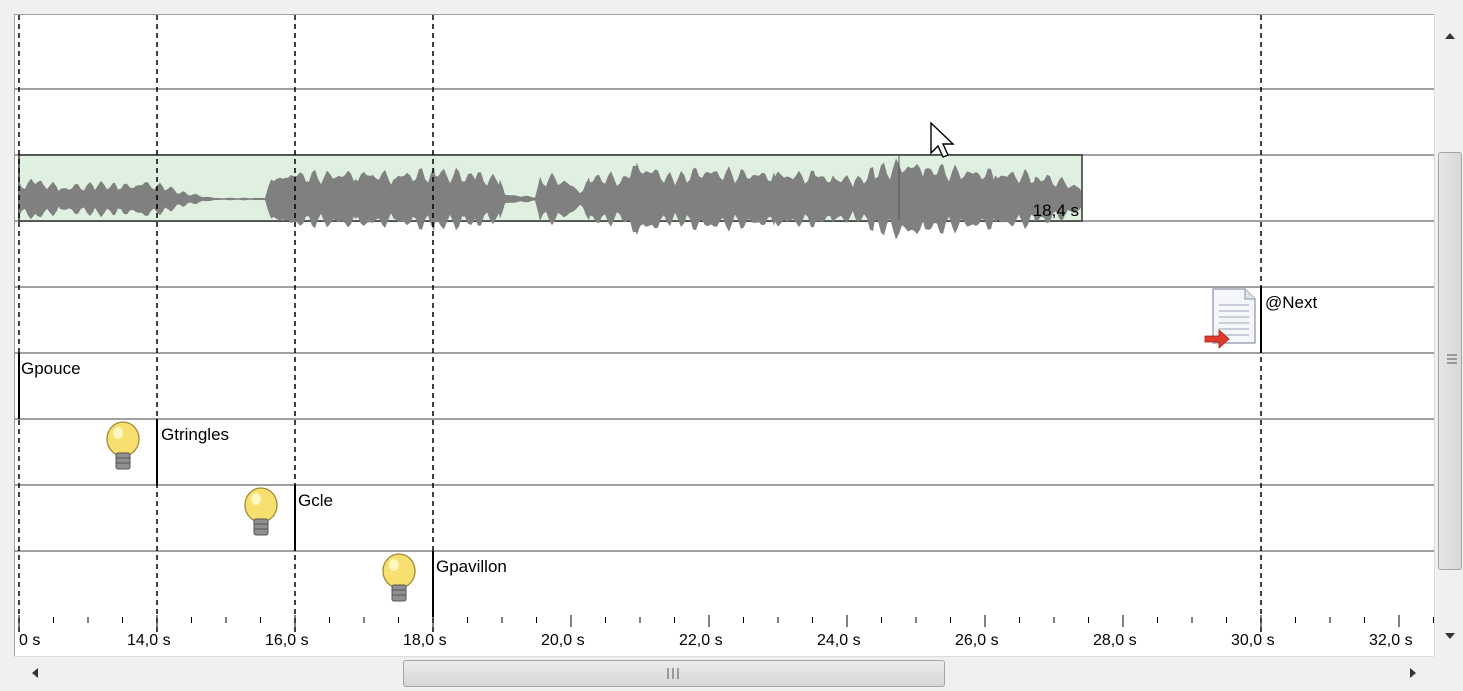 The width and height of the screenshot is (1463, 691). I want to click on cue-next: @Next, so click(1260, 320).